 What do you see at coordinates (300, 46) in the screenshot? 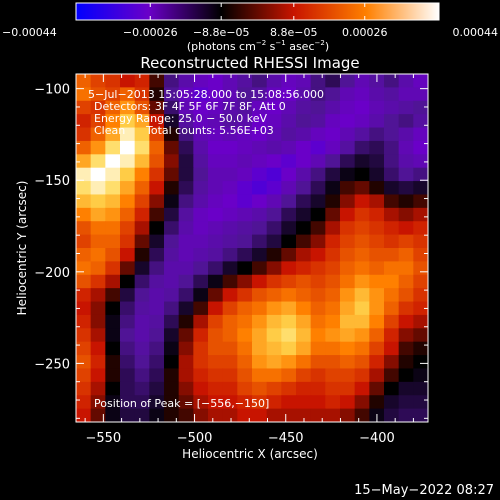
I see `colorbar-unit-part-3: asec` at bounding box center [300, 46].